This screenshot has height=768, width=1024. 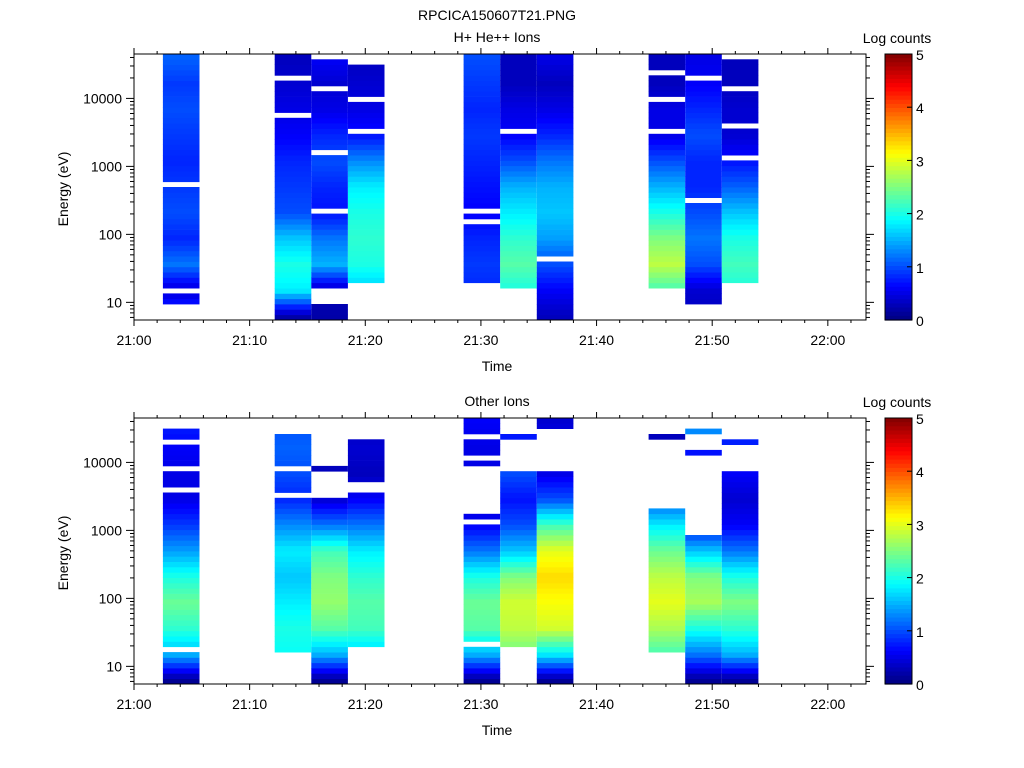 What do you see at coordinates (920, 321) in the screenshot?
I see `colorbar-tick-label: 0` at bounding box center [920, 321].